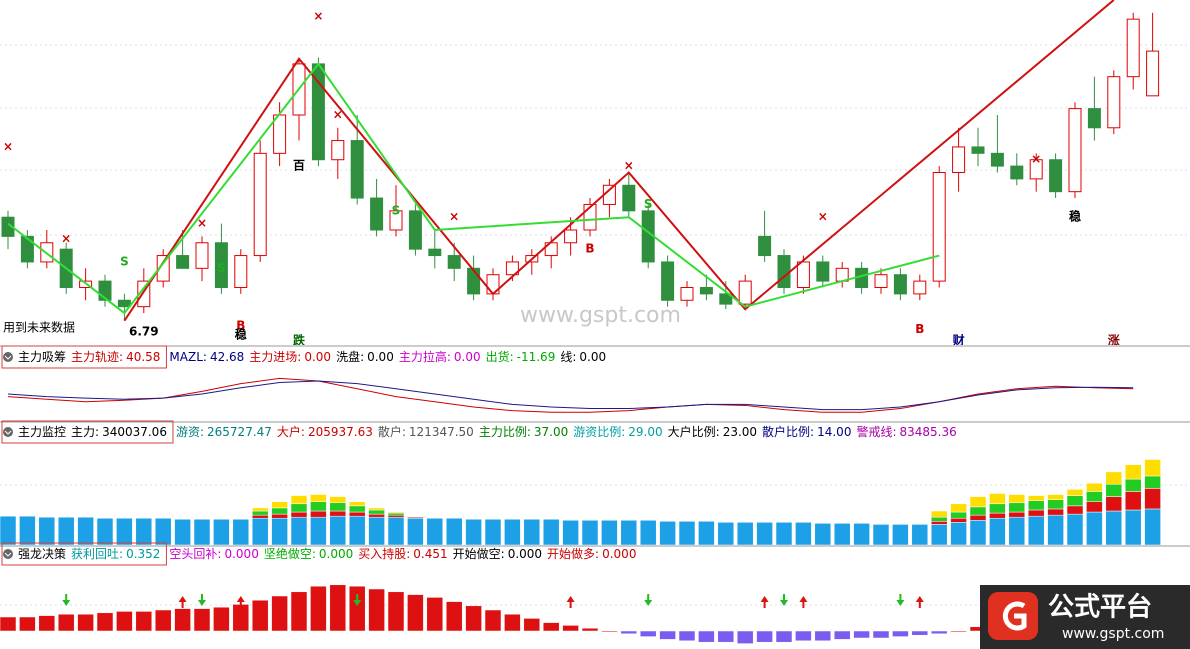 This screenshot has width=1190, height=649. What do you see at coordinates (505, 432) in the screenshot?
I see `indicator-name: 主力比例:` at bounding box center [505, 432].